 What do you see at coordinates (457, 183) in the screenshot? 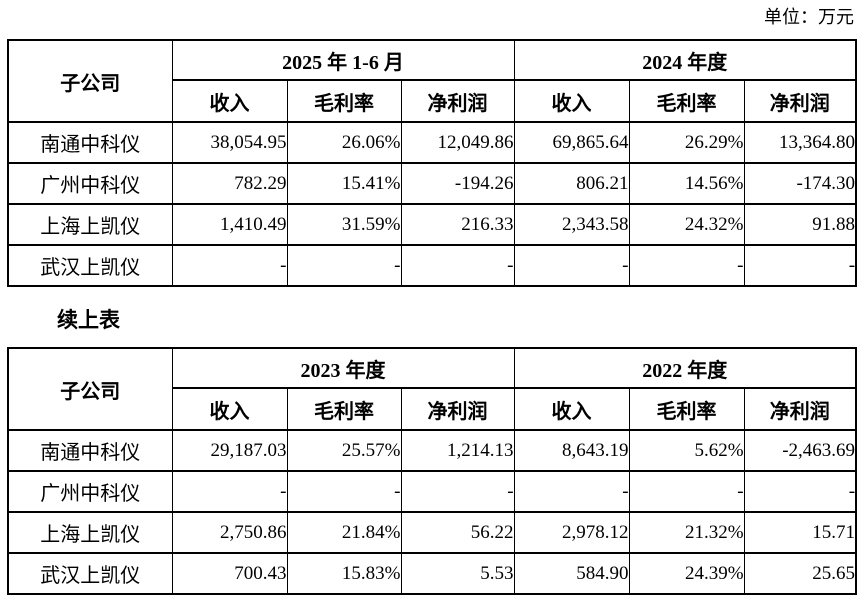
I see `value-cell: -194.26` at bounding box center [457, 183].